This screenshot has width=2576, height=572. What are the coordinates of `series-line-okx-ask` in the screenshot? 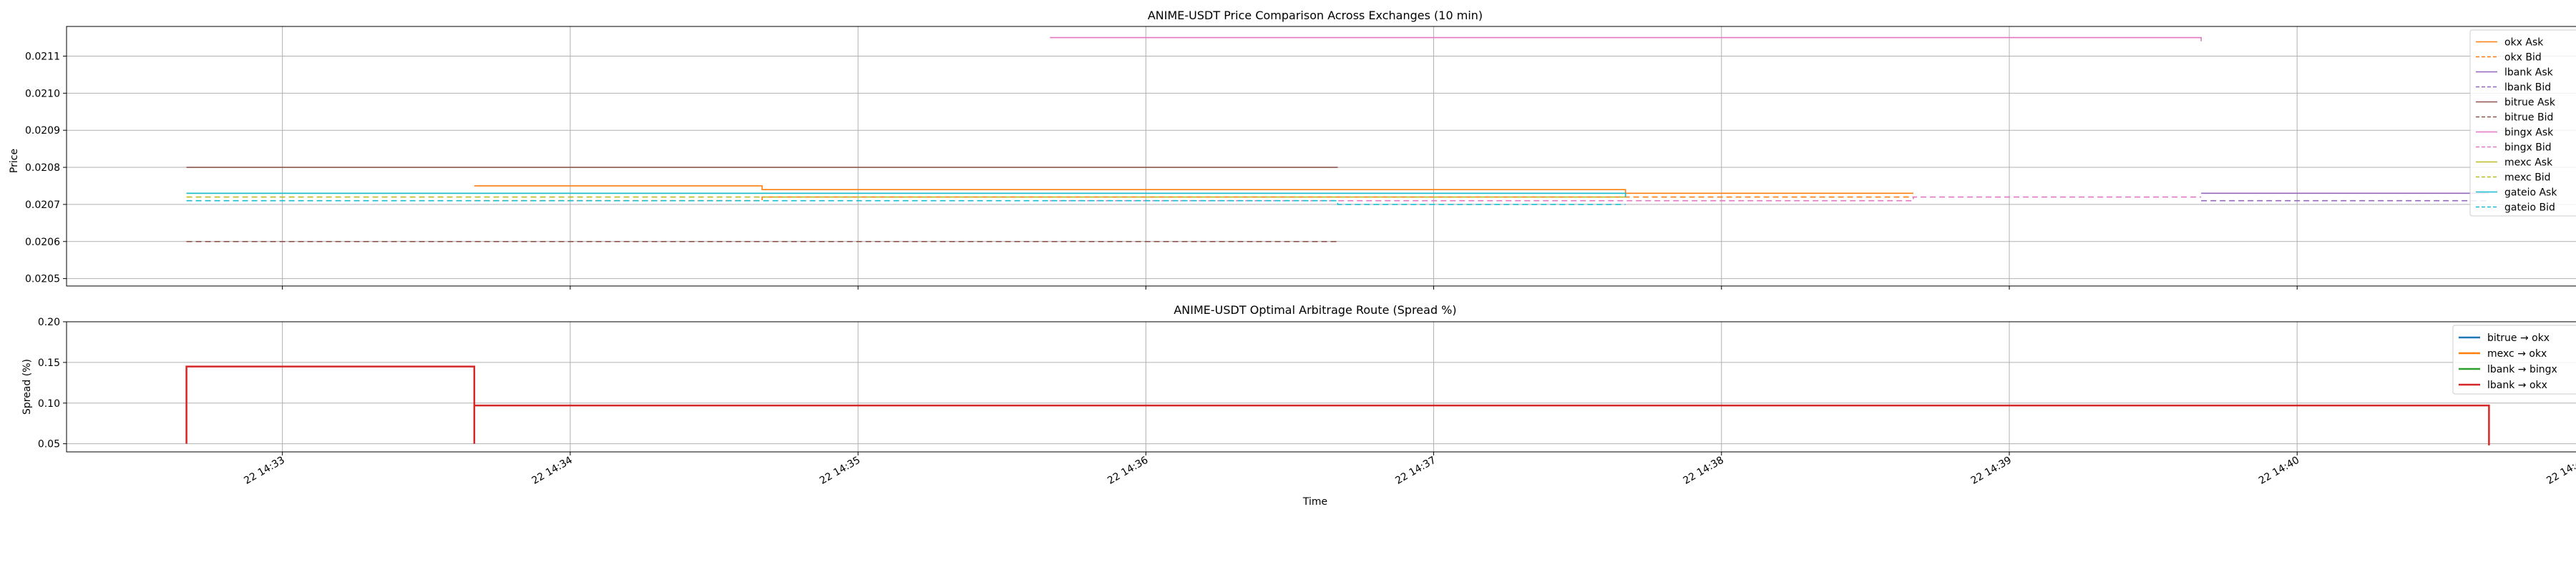 It's located at (1193, 189).